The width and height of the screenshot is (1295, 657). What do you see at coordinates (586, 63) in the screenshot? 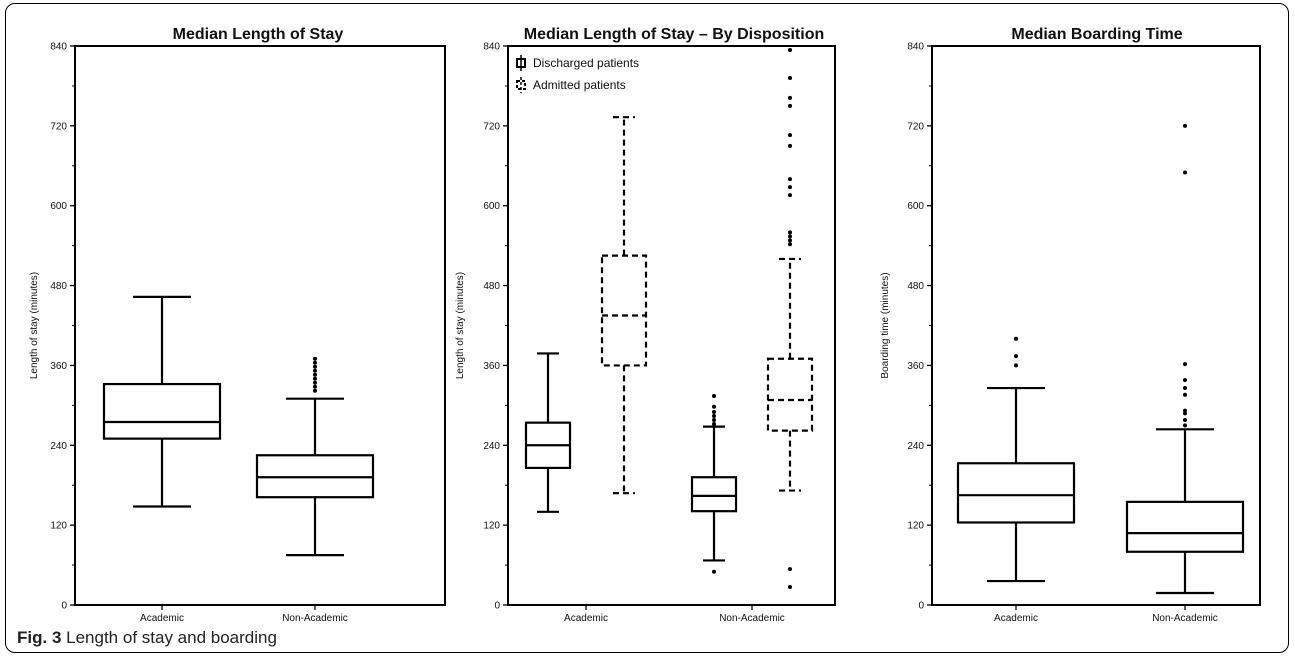
I see `chart2-legend-label-solid: Discharged patients` at bounding box center [586, 63].